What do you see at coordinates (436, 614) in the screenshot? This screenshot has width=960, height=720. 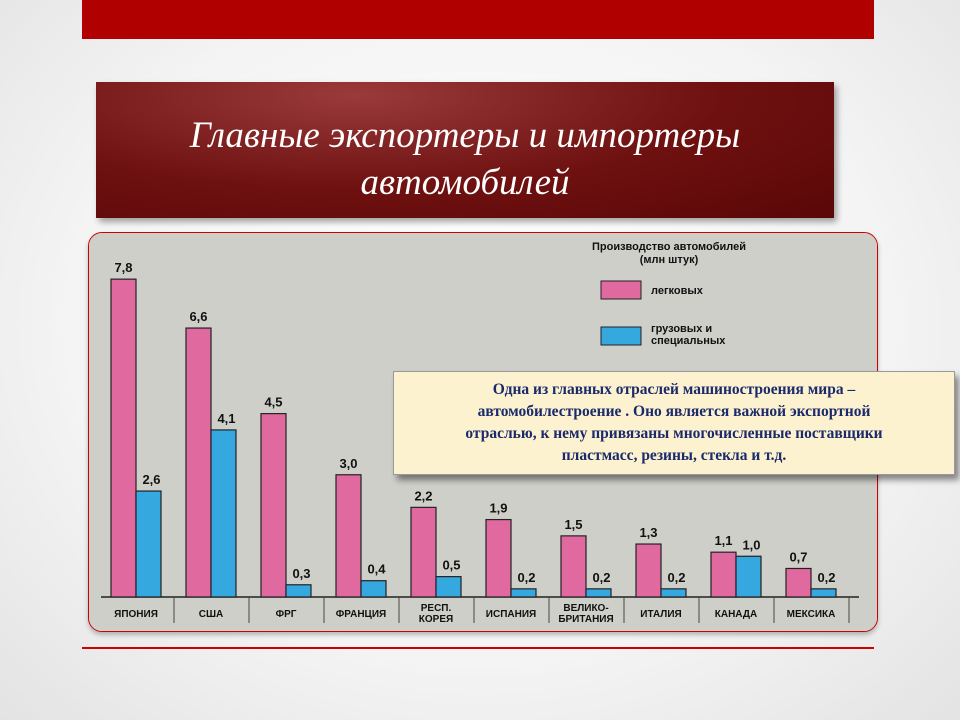 I see `category-label: РЕСП. КОРЕЯ` at bounding box center [436, 614].